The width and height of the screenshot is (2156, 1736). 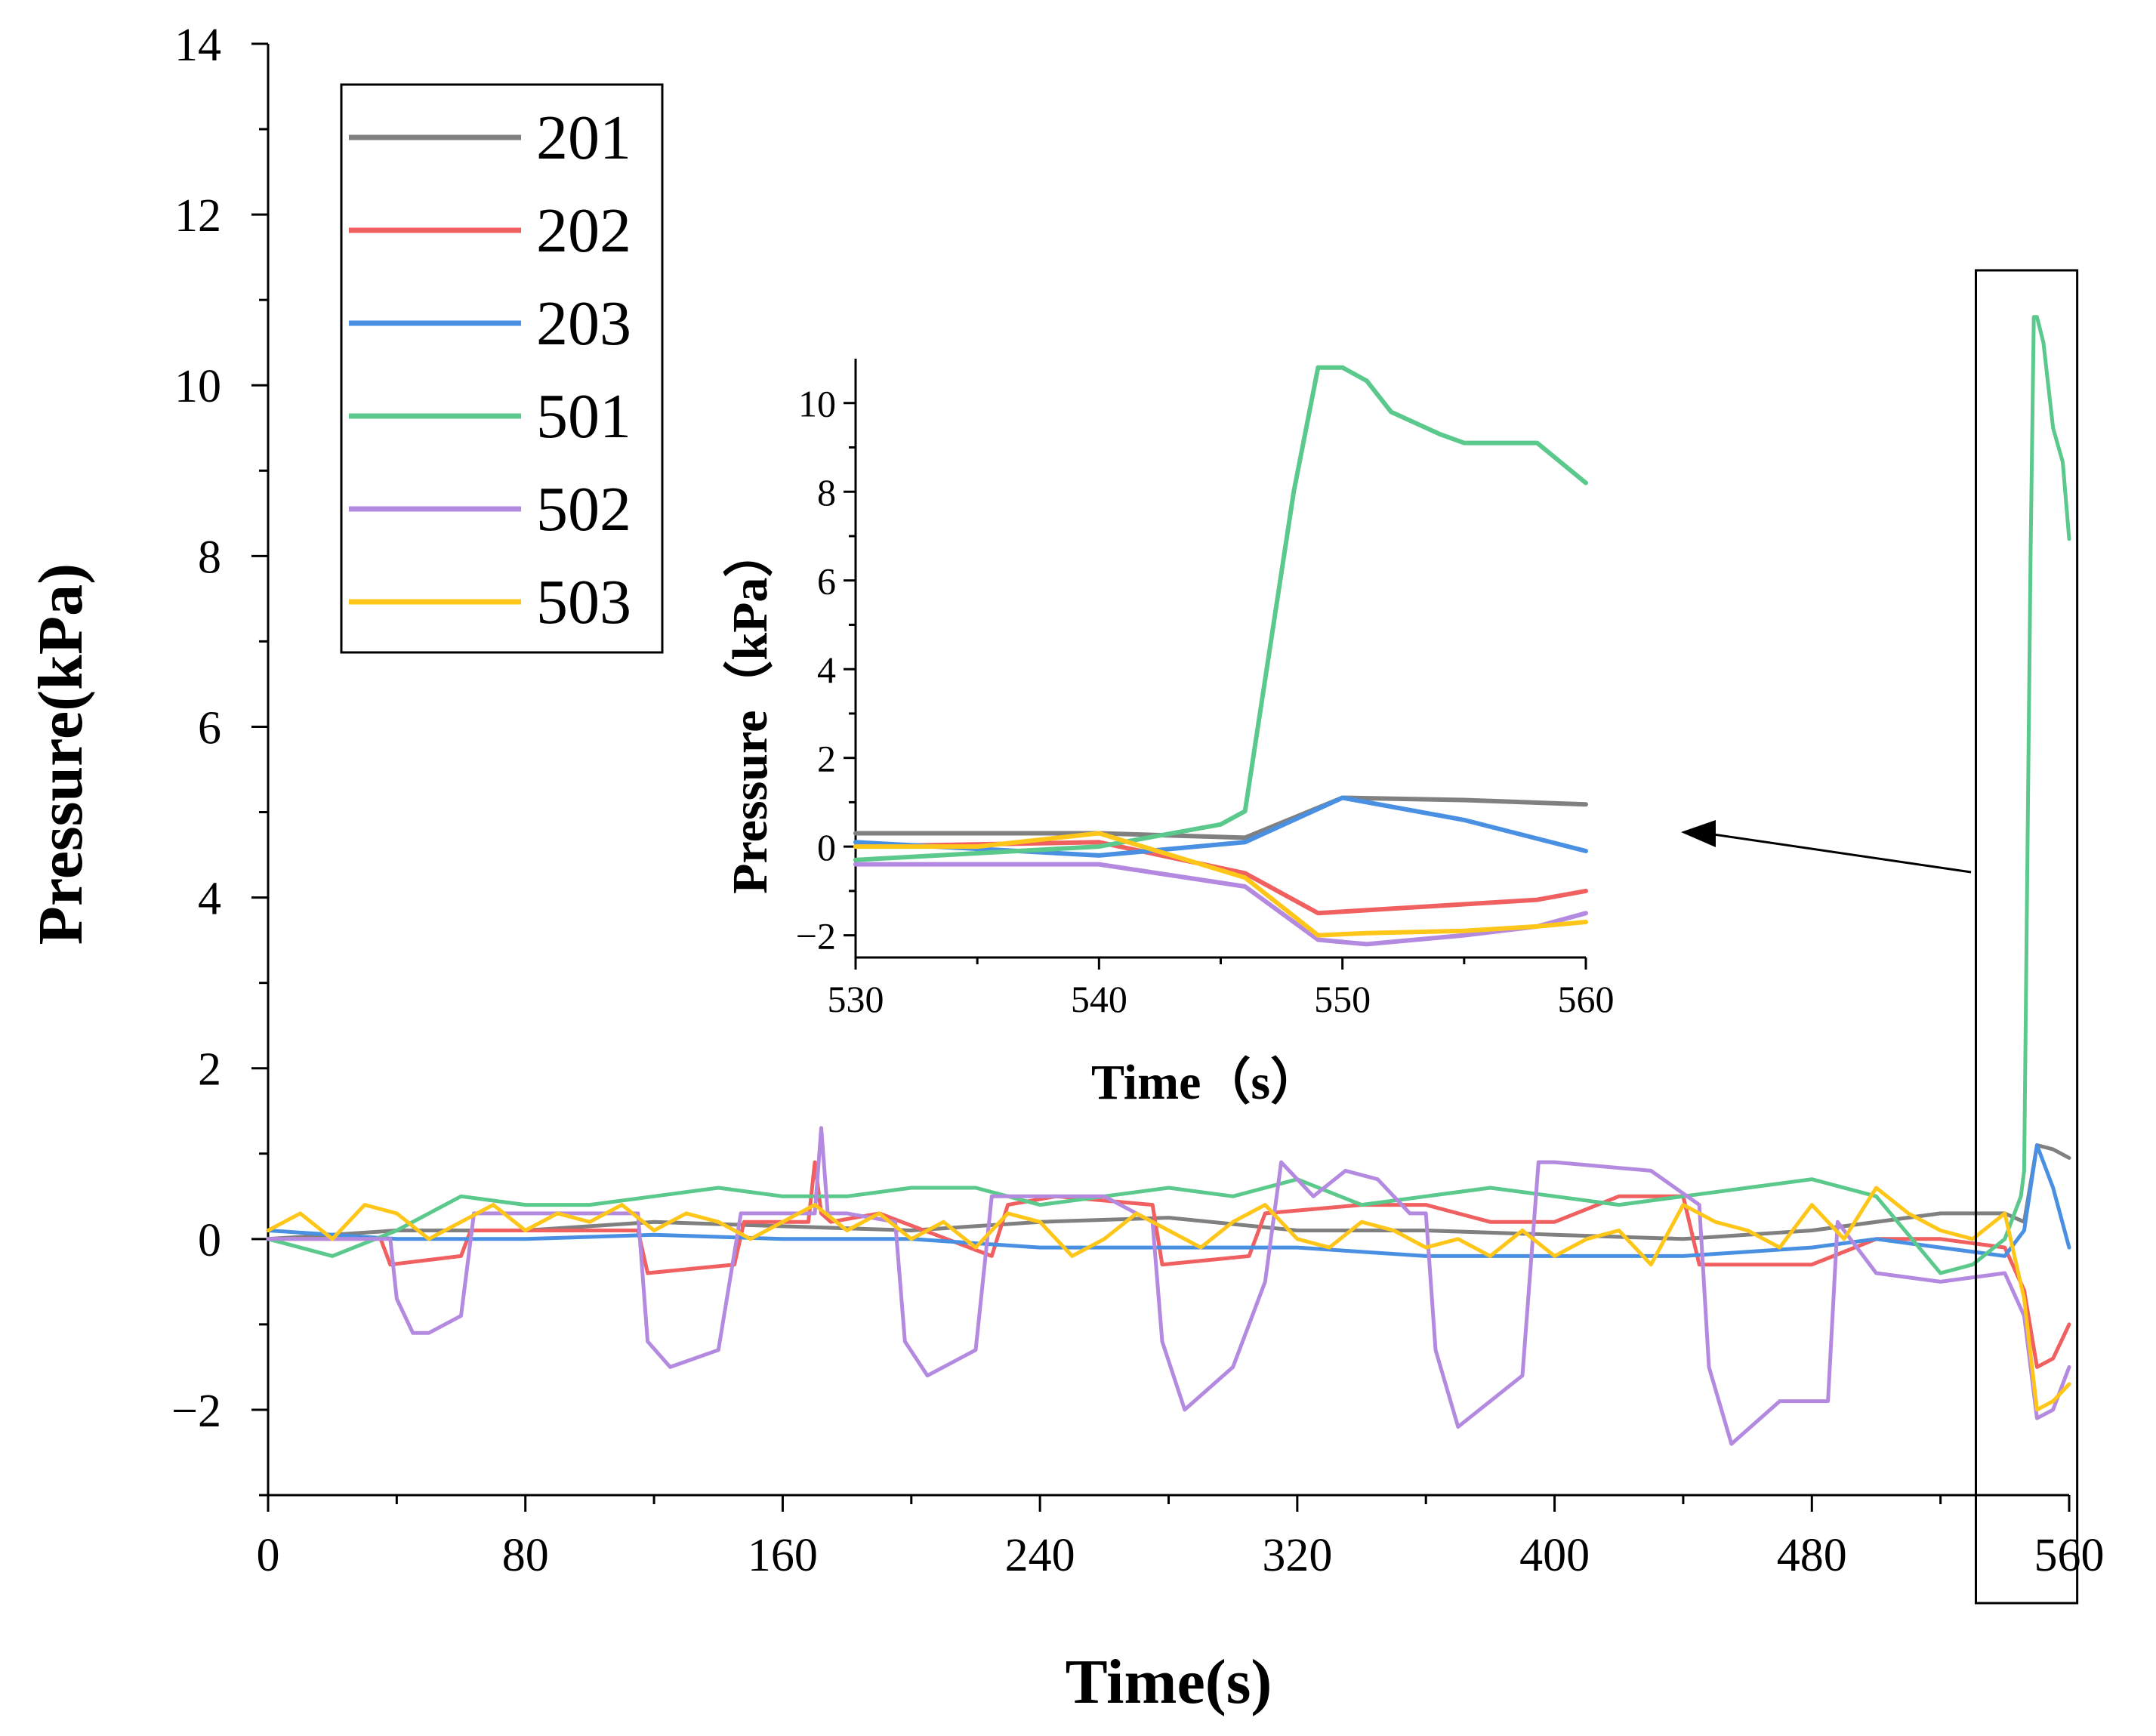 I want to click on x-tick-label: 560, so click(x=2069, y=1556).